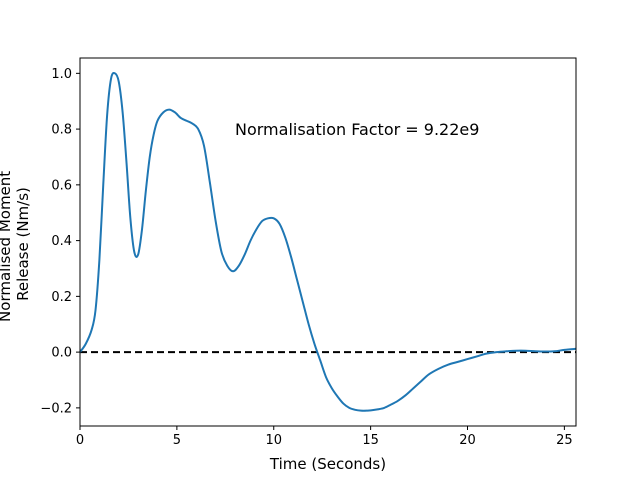 The width and height of the screenshot is (640, 480). I want to click on y-tick-label: 1.0, so click(61, 74).